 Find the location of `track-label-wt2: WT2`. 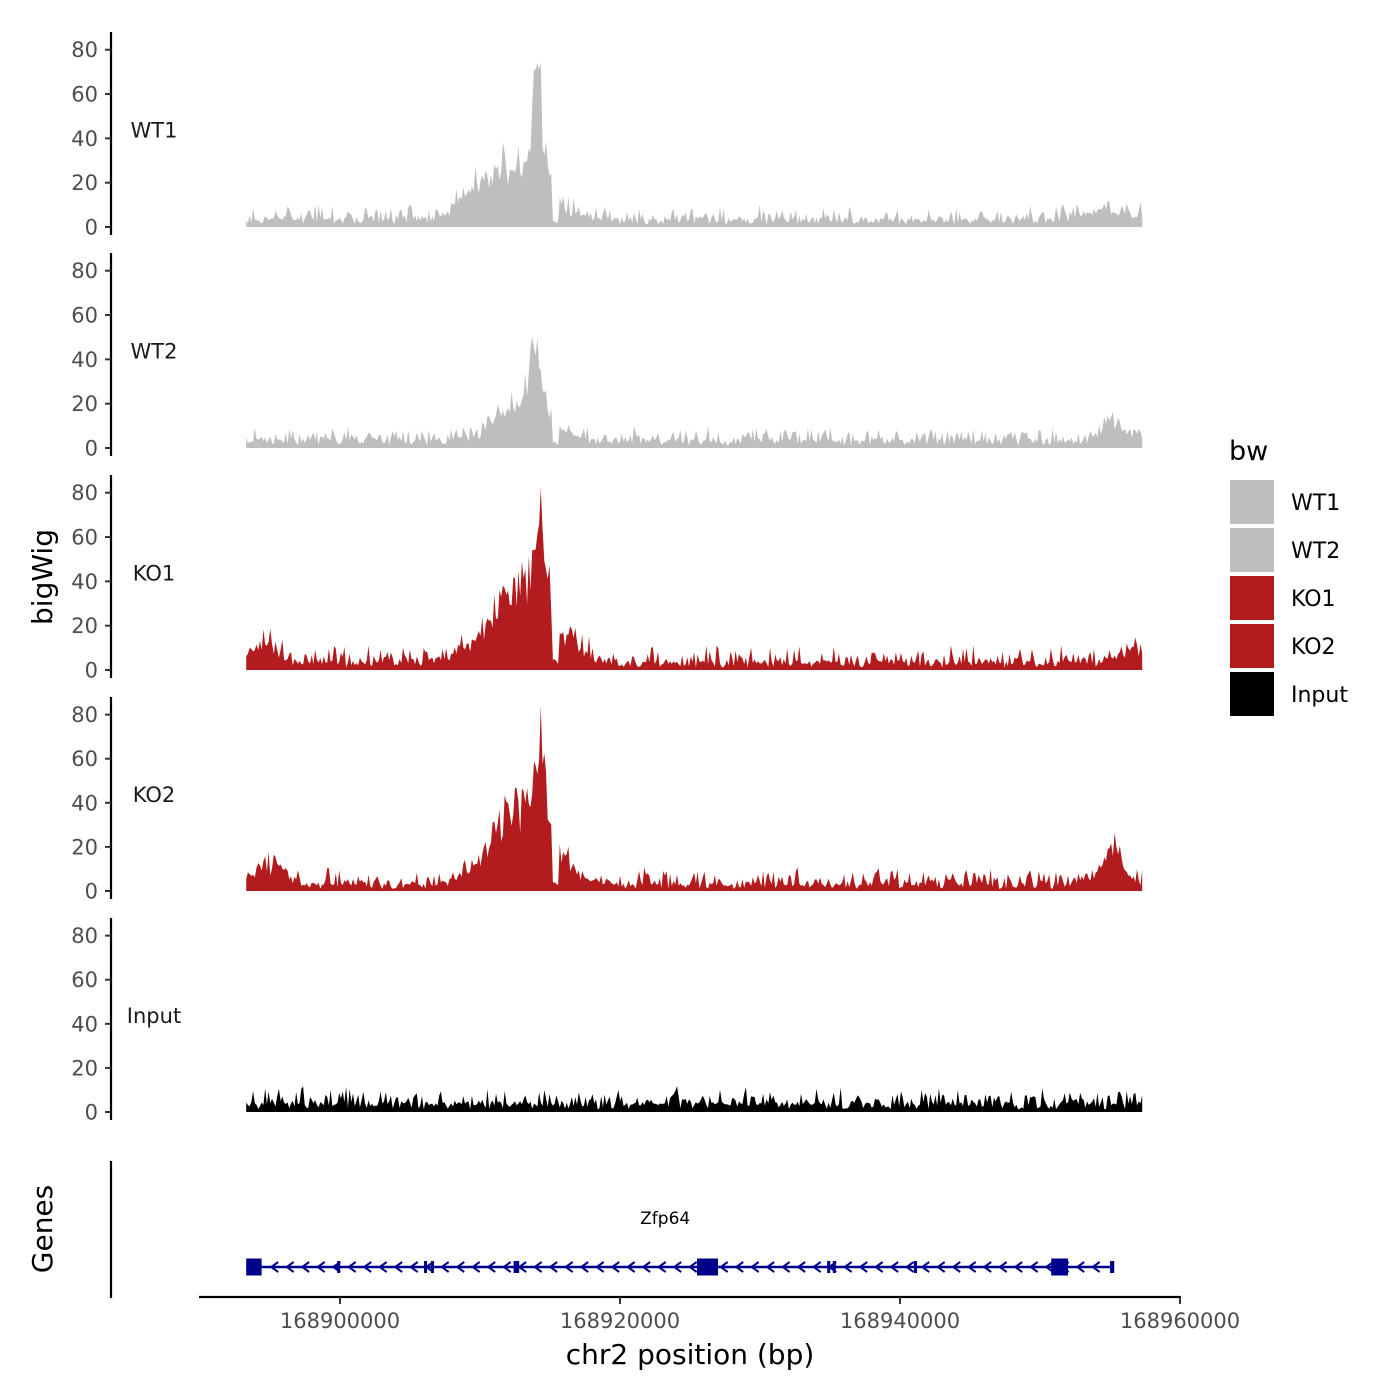

track-label-wt2: WT2 is located at coordinates (154, 352).